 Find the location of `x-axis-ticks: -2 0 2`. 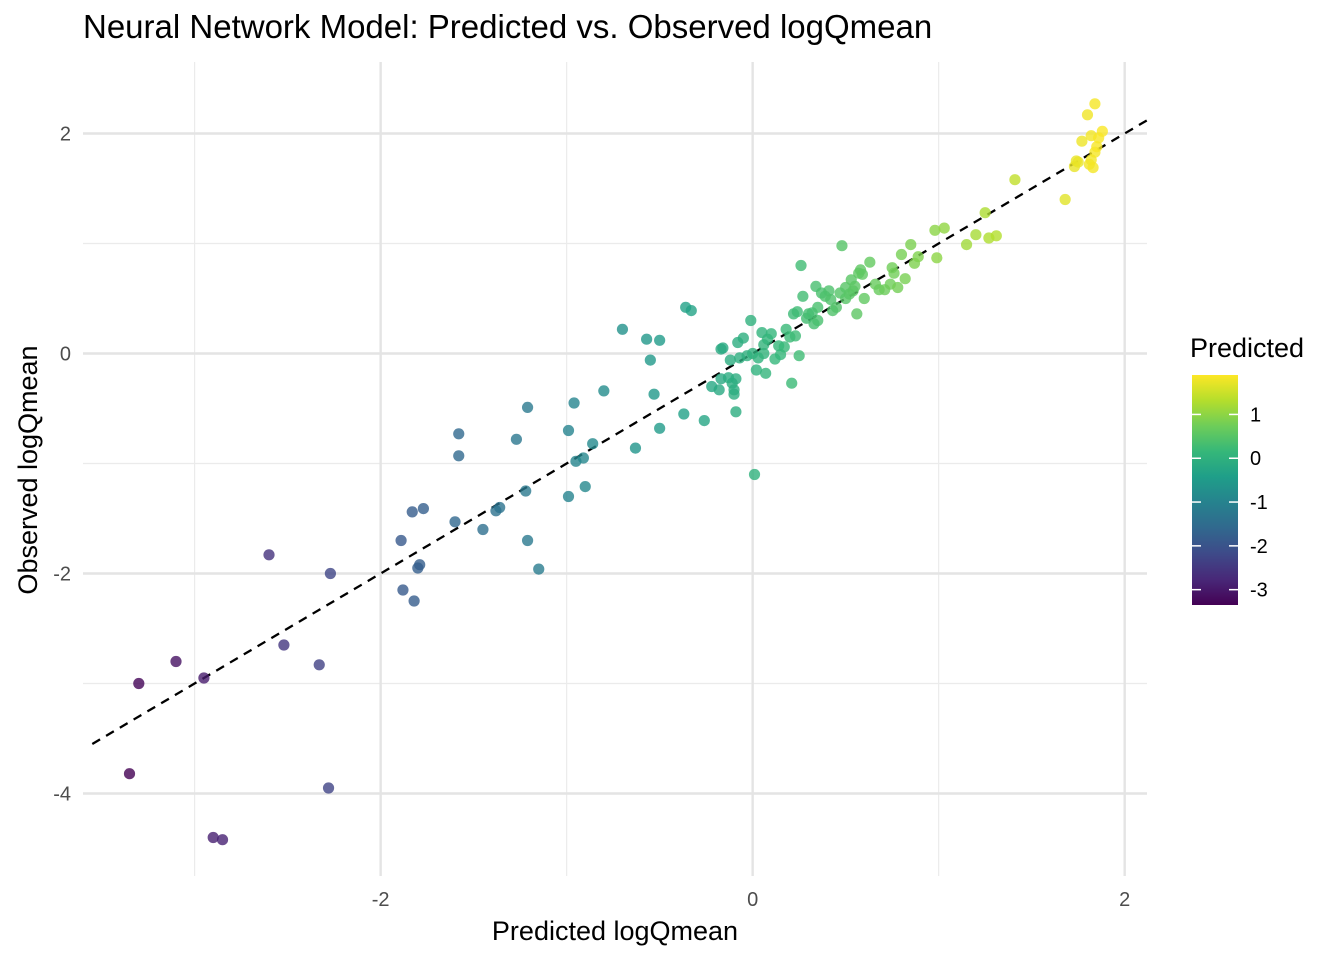

x-axis-ticks: -2 0 2 is located at coordinates (751, 900).